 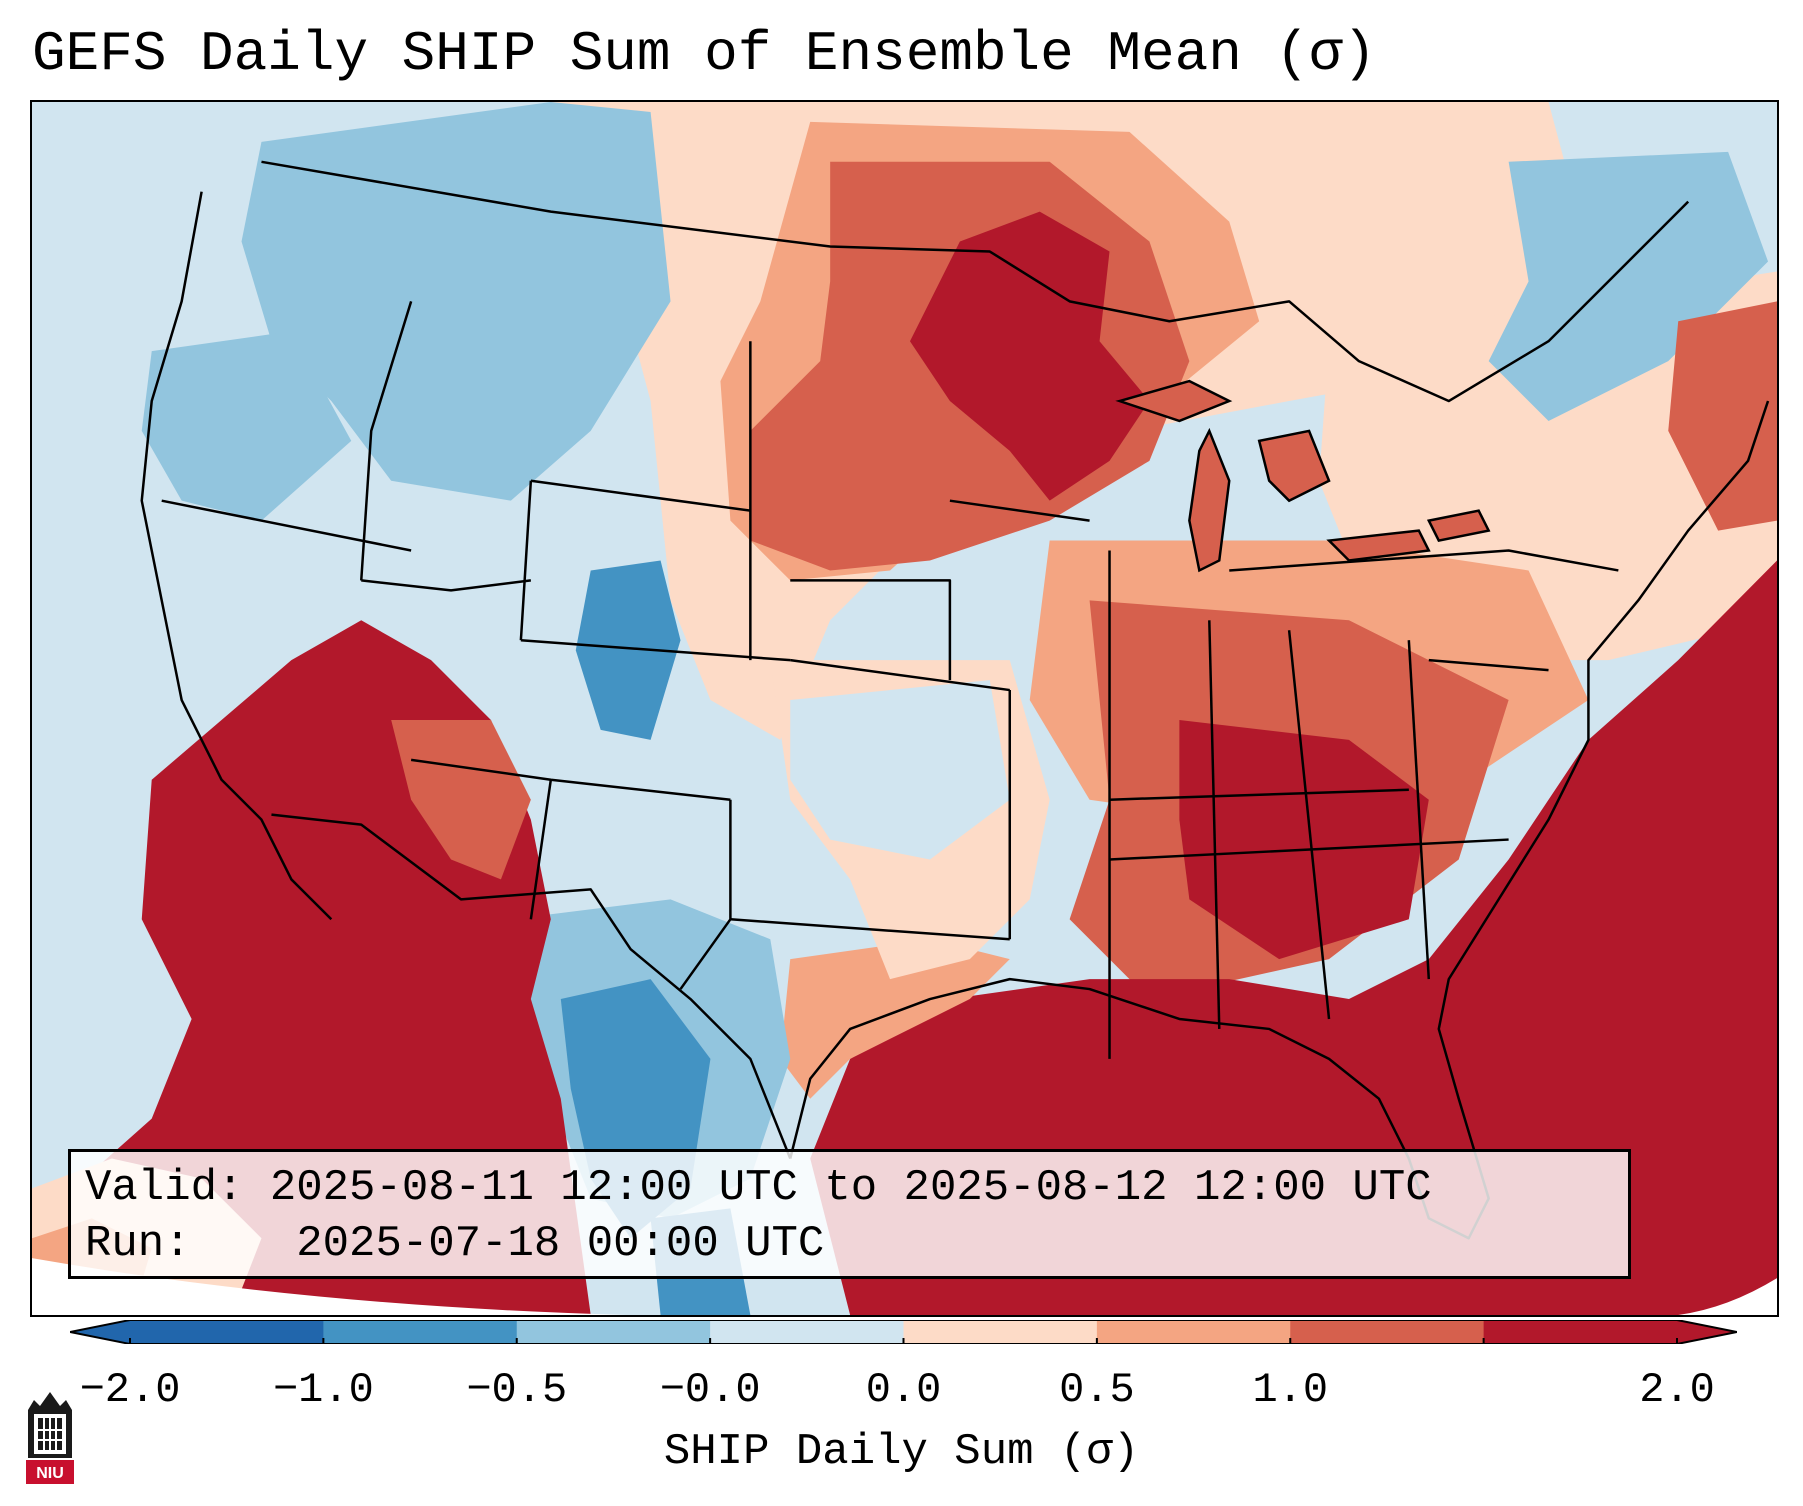 I want to click on field-sw-orange, so click(x=461, y=799).